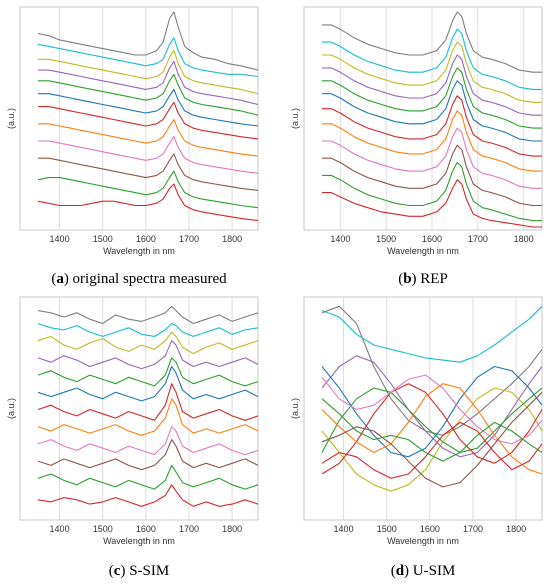  Describe the element at coordinates (139, 571) in the screenshot. I see `panel-caption: (c) S-SIM` at that location.